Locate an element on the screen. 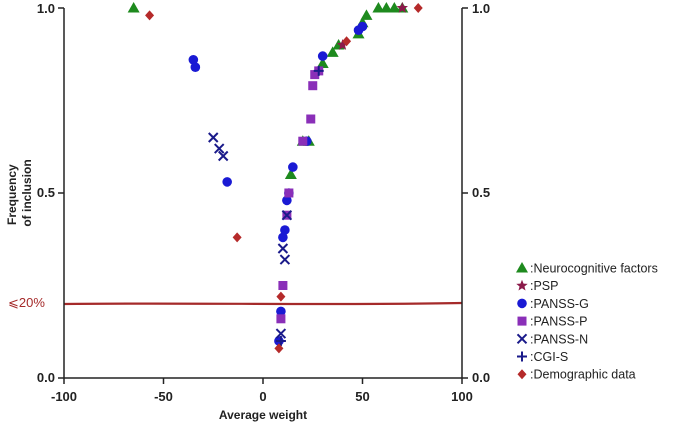 The image size is (675, 427). y-tick-label: 0.5 is located at coordinates (46, 192).